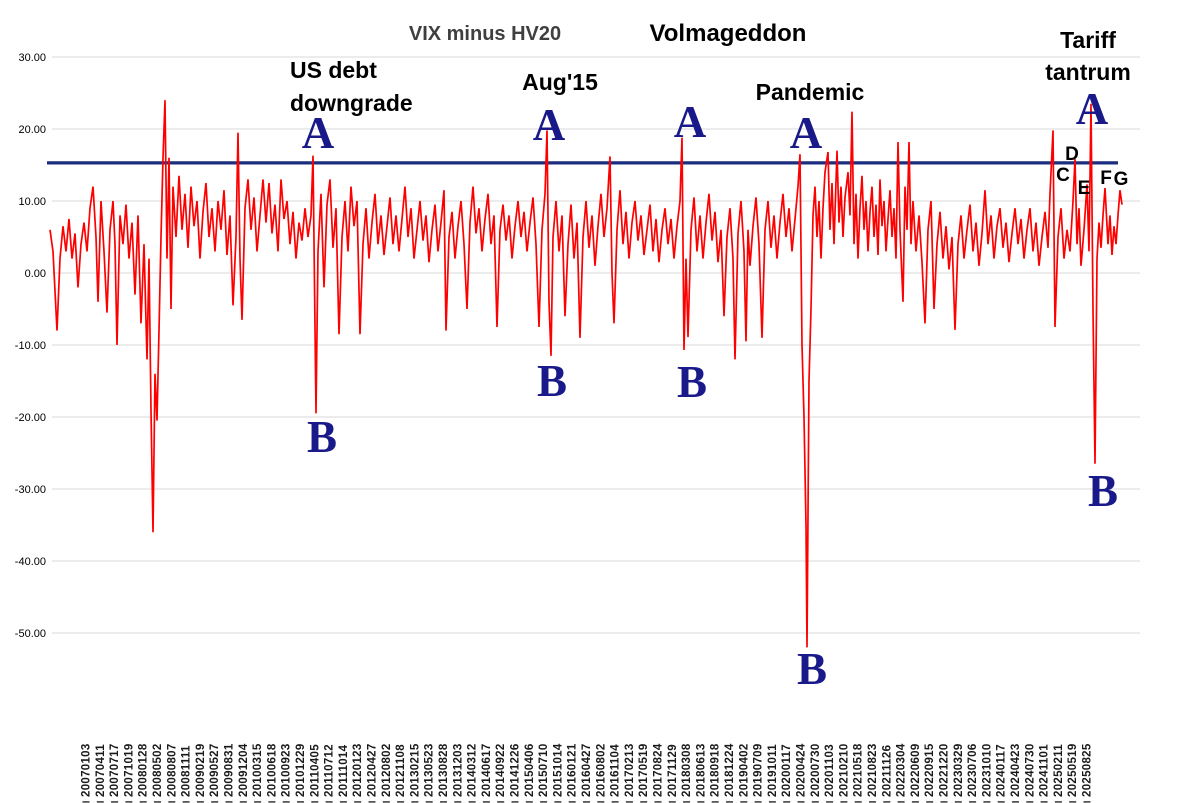 This screenshot has height=803, width=1189. Describe the element at coordinates (287, 770) in the screenshot. I see `x-axis-label: 20100923` at that location.